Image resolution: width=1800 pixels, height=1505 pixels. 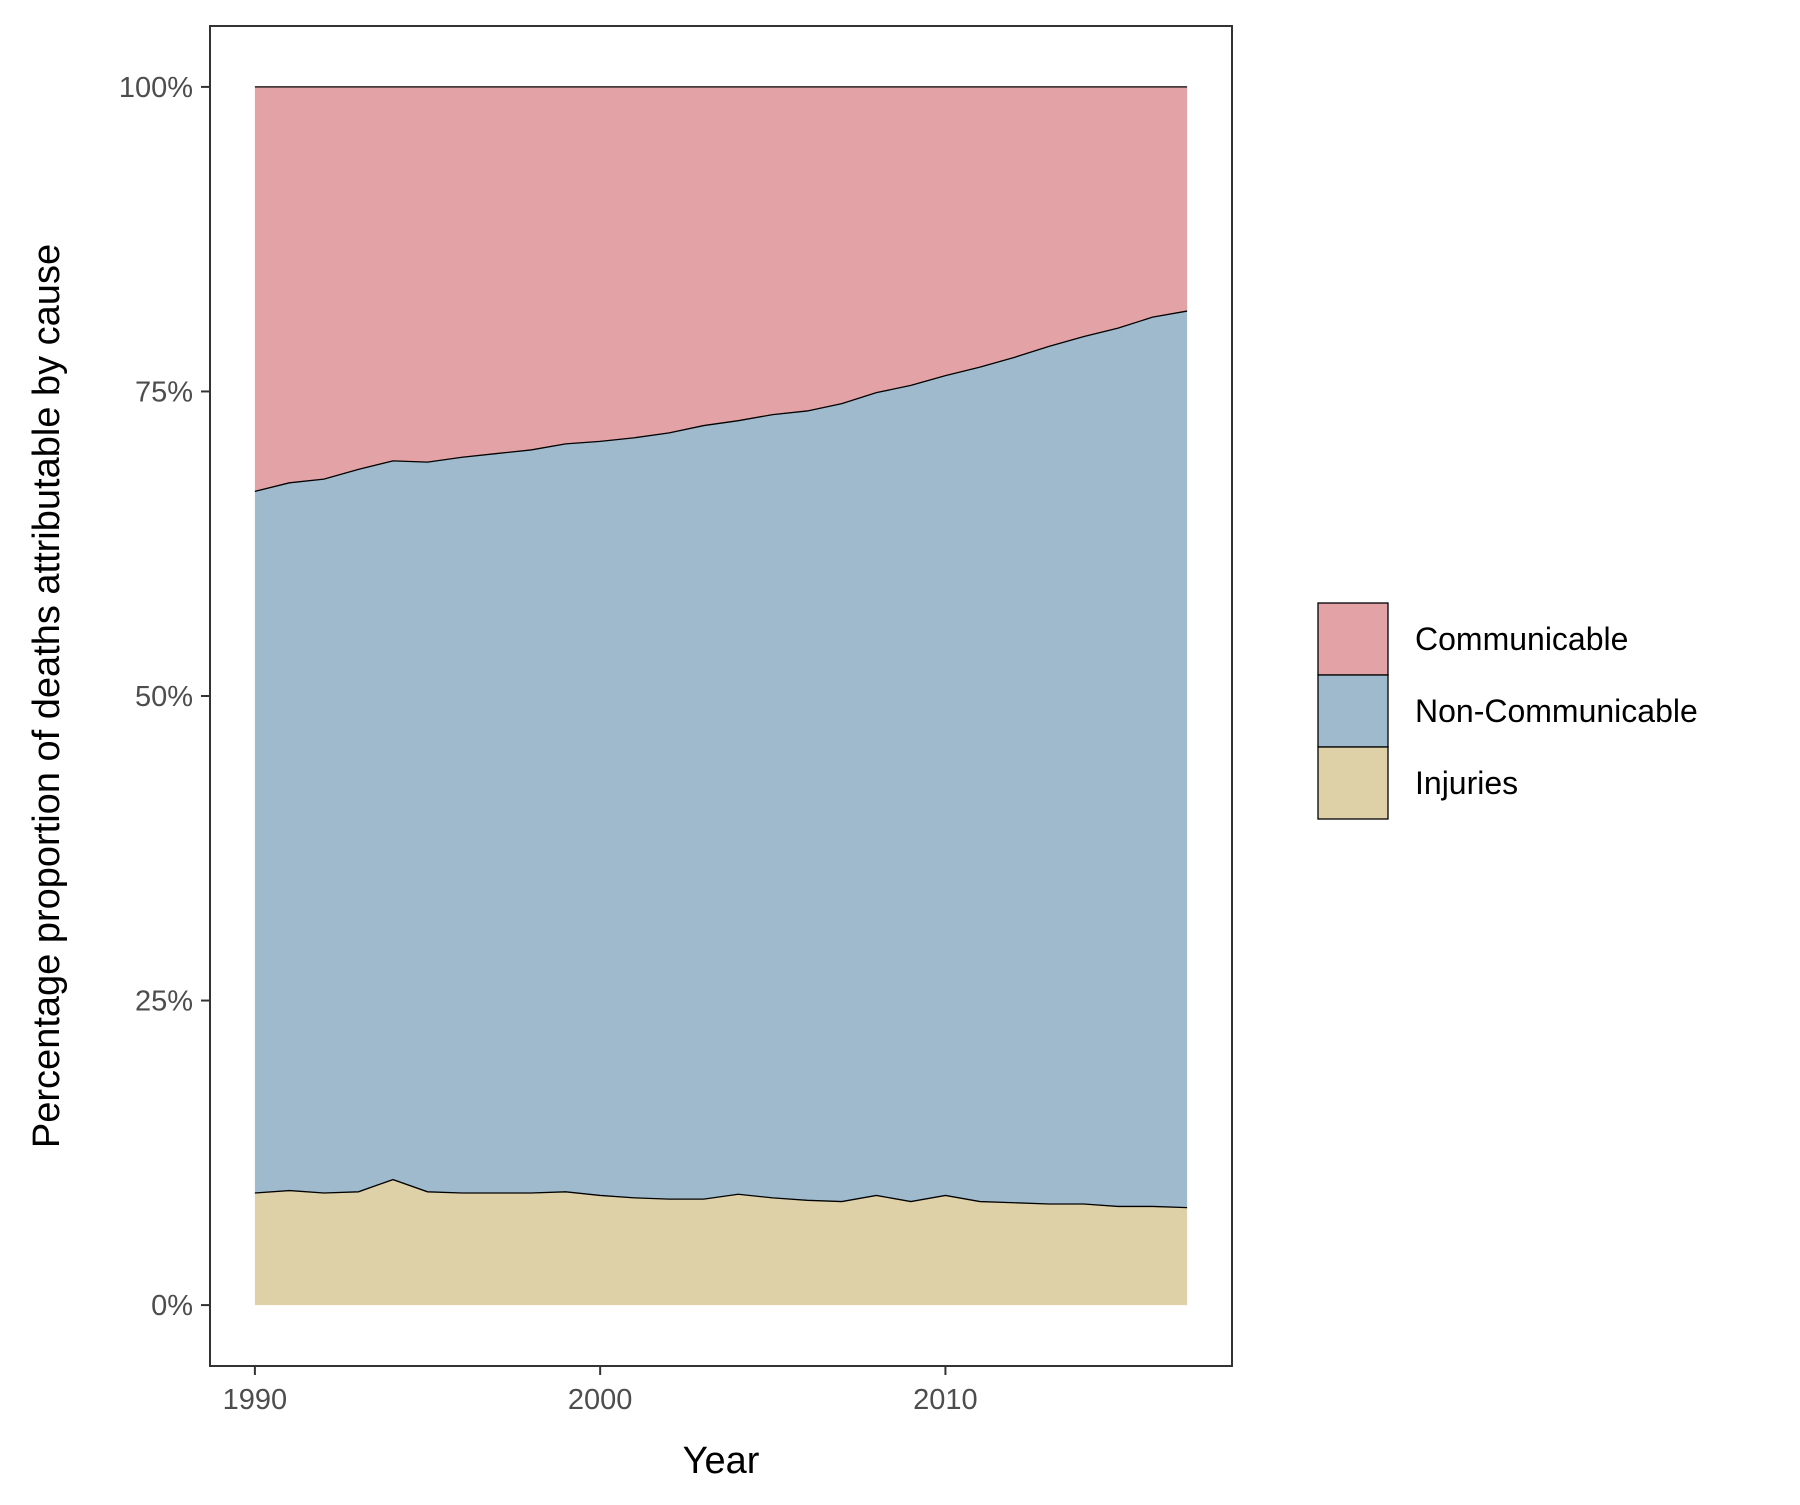 I want to click on x-tick-label: 1990, so click(x=255, y=1400).